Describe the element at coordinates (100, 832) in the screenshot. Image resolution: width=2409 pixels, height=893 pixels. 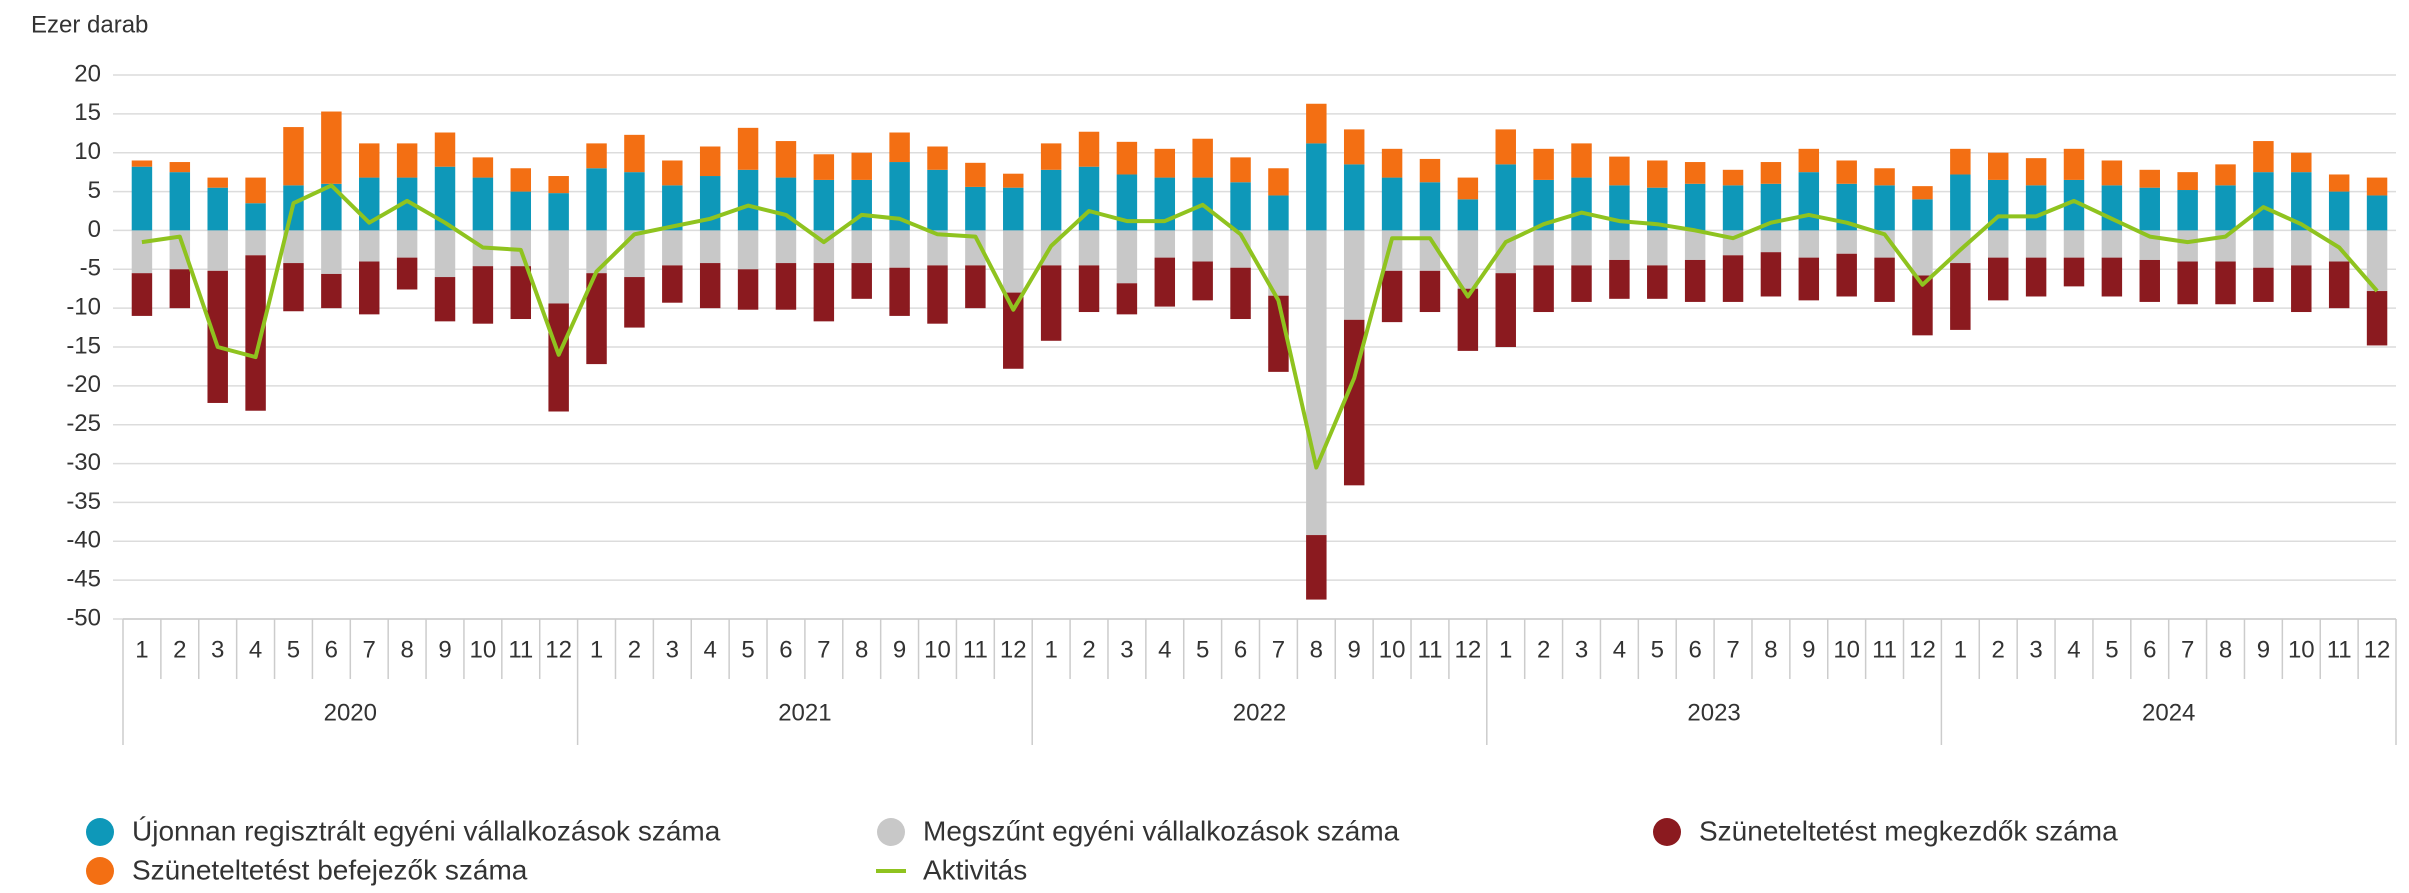
I see `legend-marker` at that location.